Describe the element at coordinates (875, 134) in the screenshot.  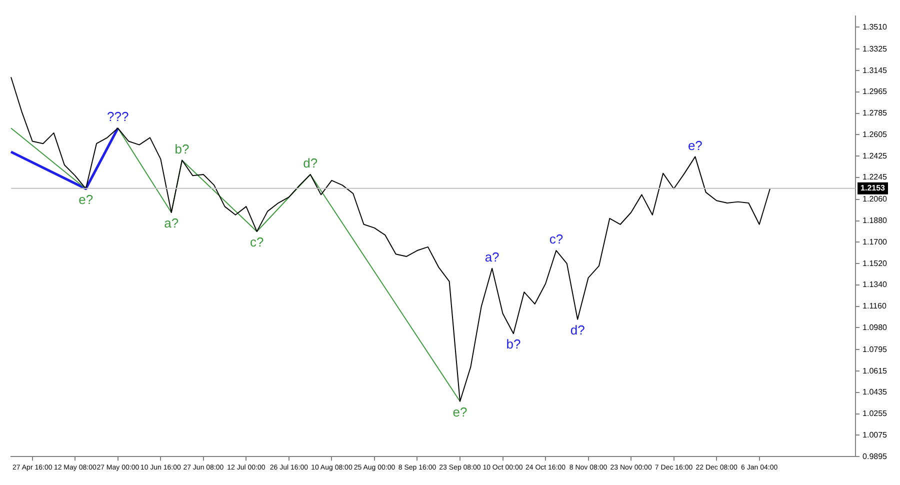
I see `y-tick-label: 1.2605` at that location.